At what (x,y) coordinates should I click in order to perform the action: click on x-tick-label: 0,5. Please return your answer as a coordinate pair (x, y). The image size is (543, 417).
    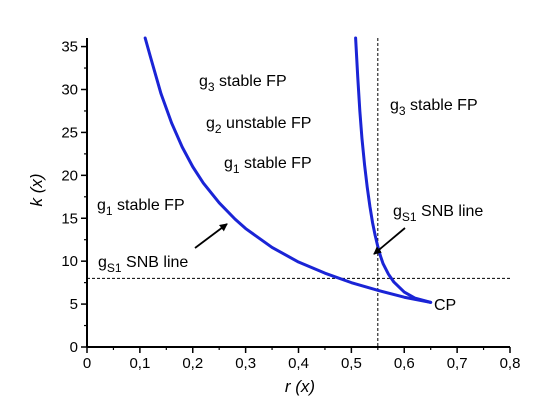
    Looking at the image, I should click on (351, 363).